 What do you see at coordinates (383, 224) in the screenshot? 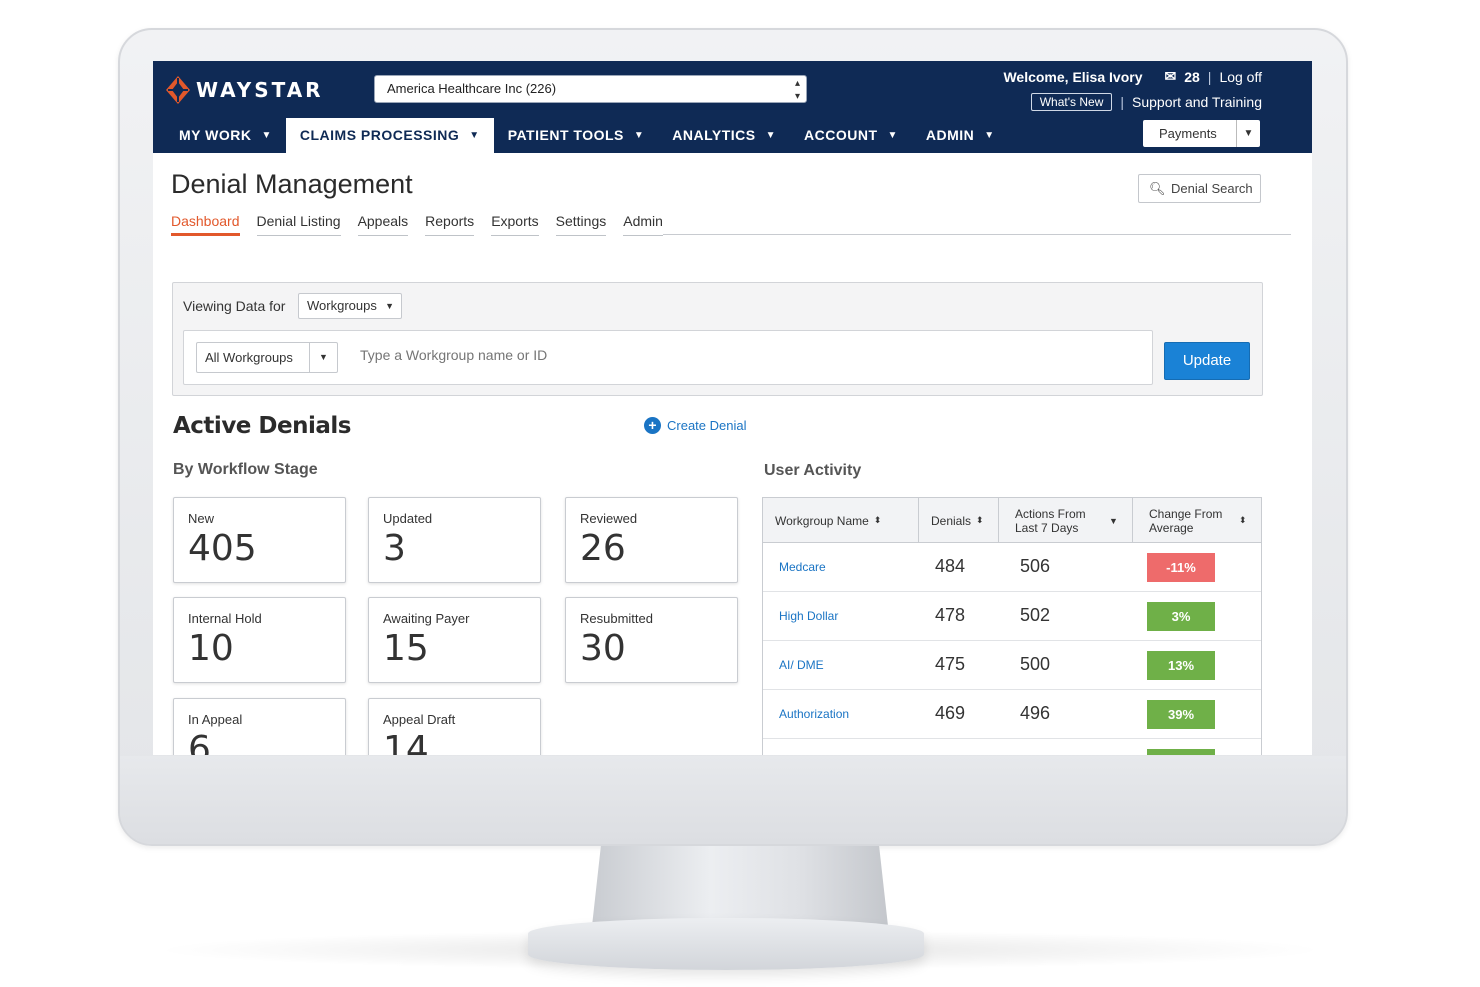
I see `tab-appeals: Appeals` at bounding box center [383, 224].